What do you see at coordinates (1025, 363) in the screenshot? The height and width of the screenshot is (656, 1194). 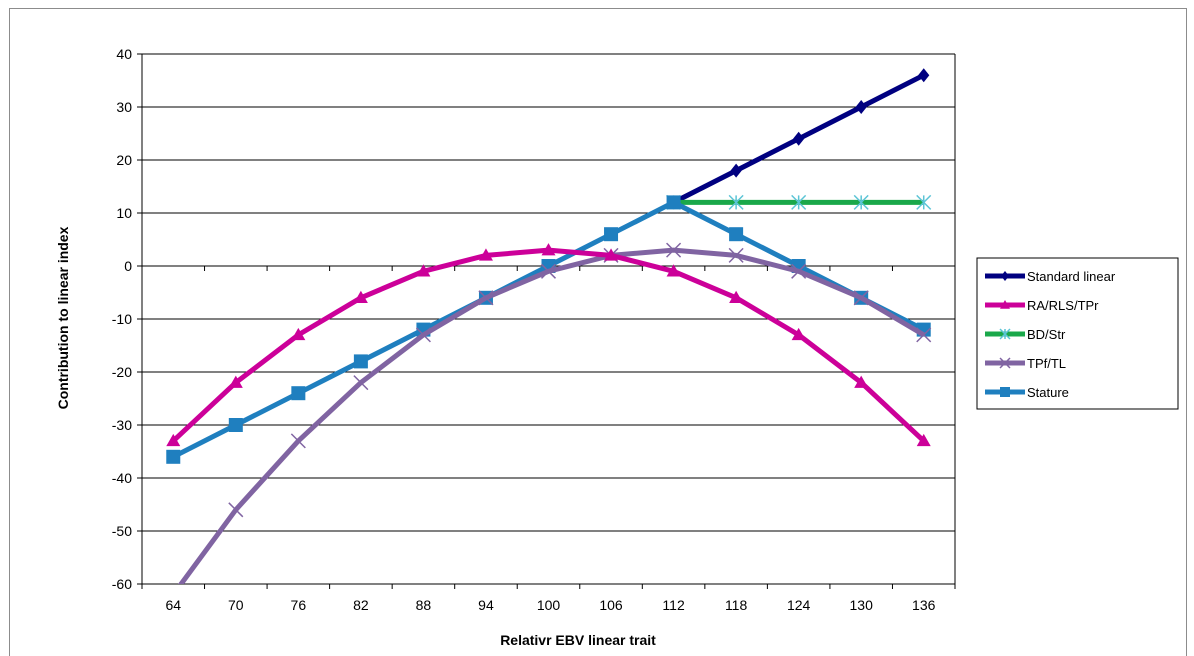 I see `legend-item: TPf/TL` at bounding box center [1025, 363].